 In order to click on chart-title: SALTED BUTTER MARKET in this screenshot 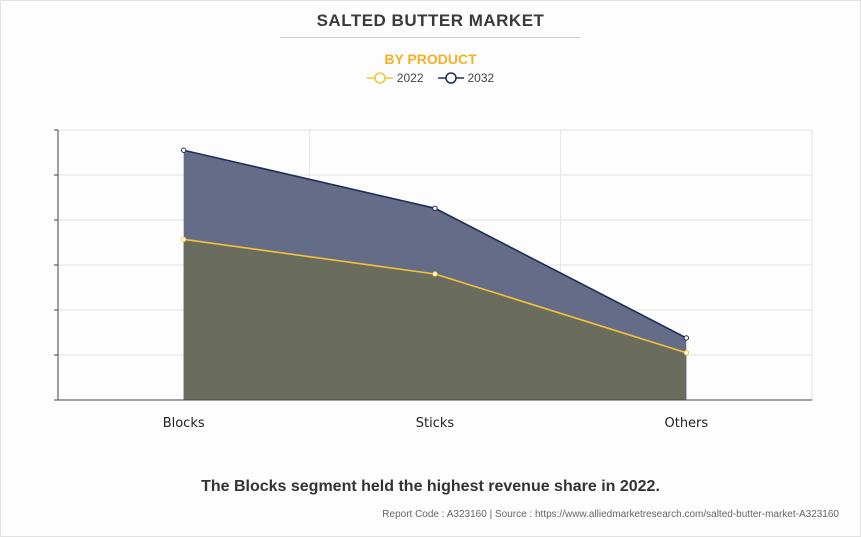, I will do `click(430, 20)`.